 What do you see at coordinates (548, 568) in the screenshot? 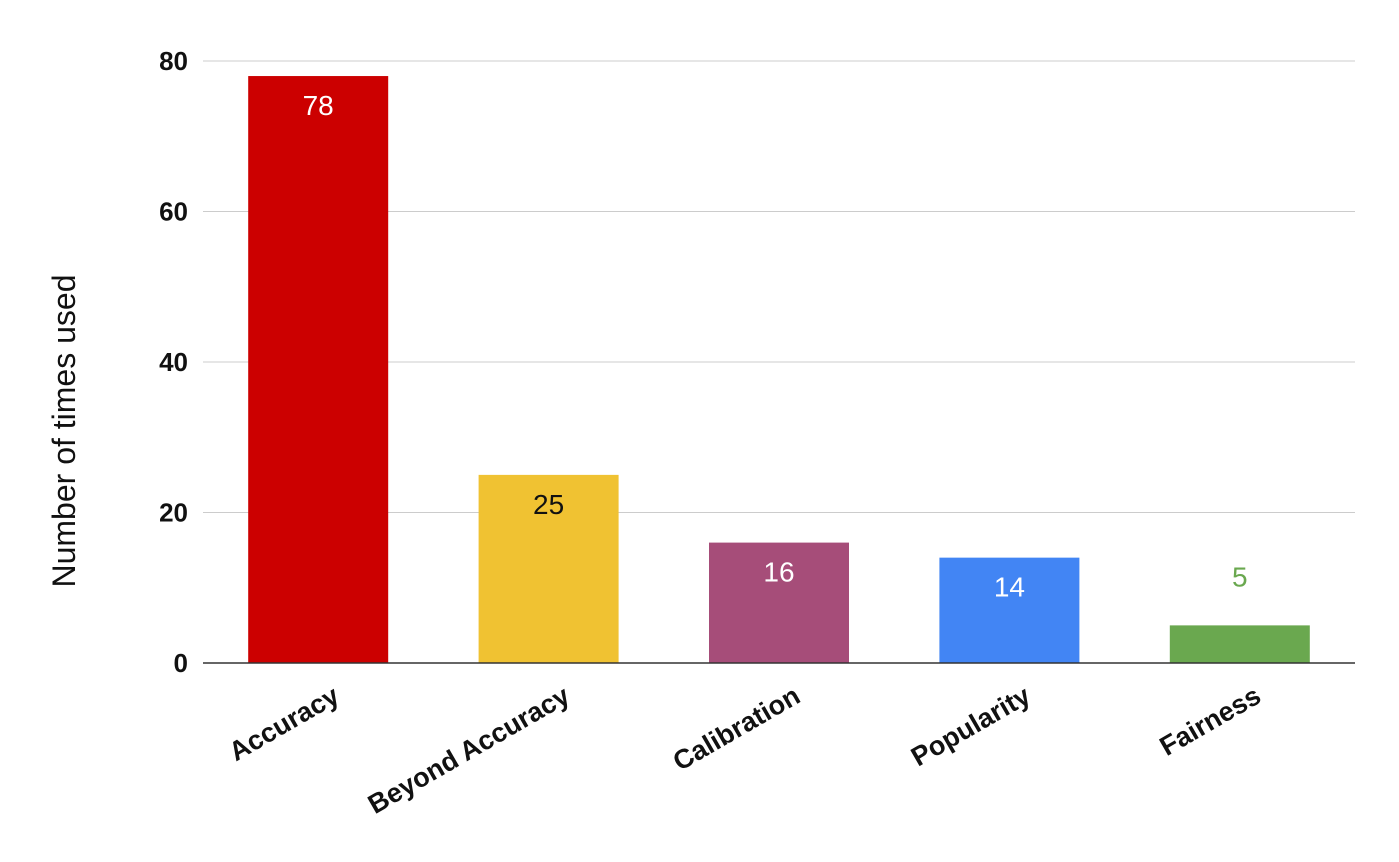
I see `bar-beyond-accuracy` at bounding box center [548, 568].